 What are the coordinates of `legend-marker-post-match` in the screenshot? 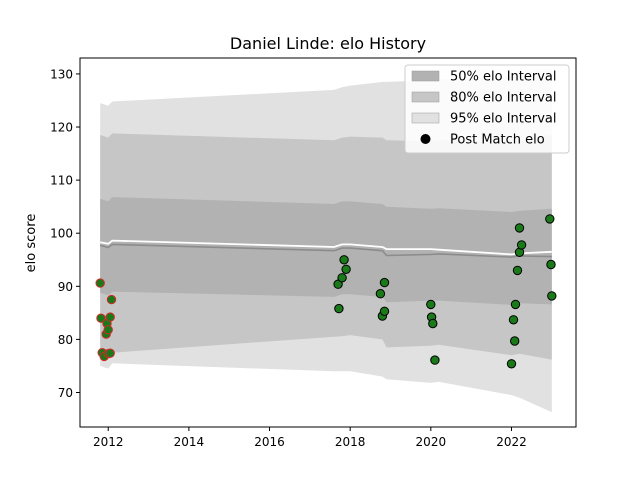 It's located at (425, 139).